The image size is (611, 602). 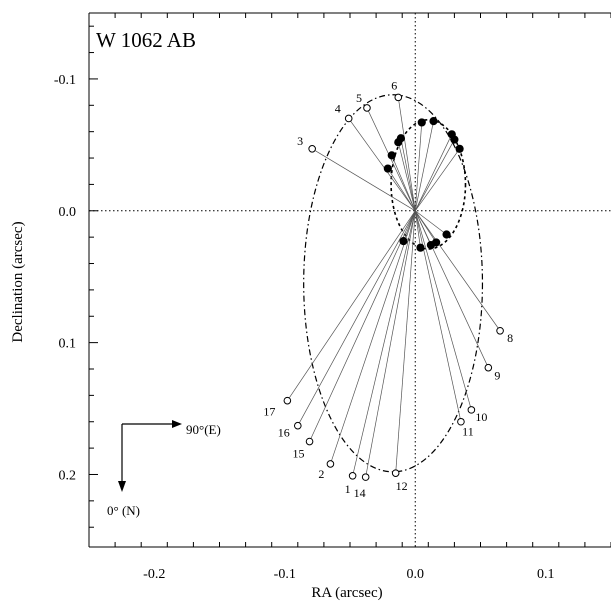 I want to click on x-tick-label: -0.2, so click(x=154, y=574).